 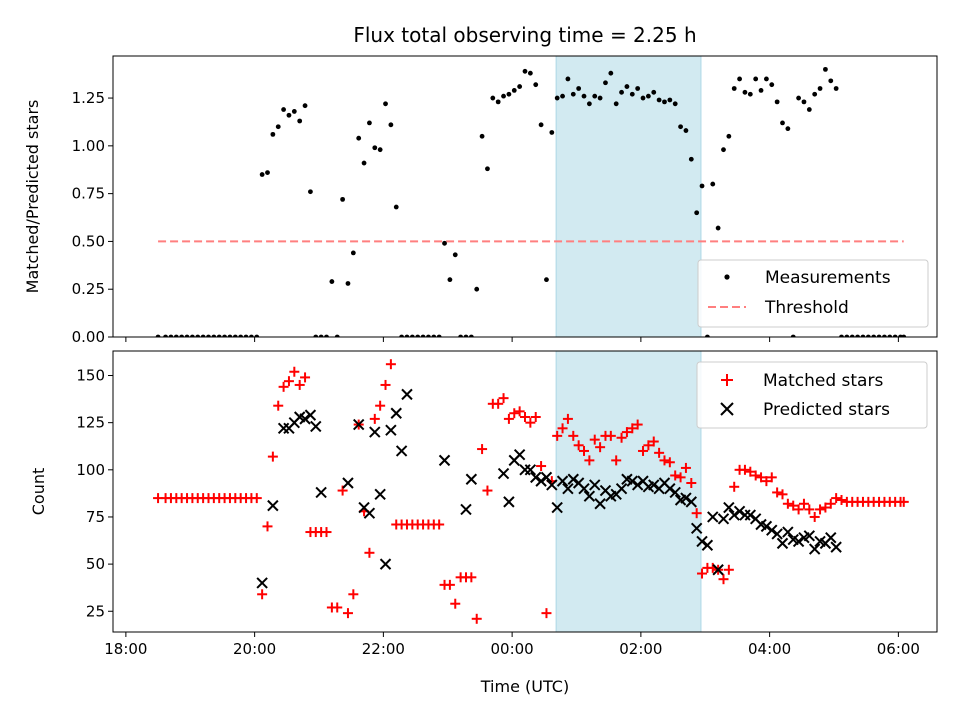 I want to click on legend-label-threshold: Threshold, so click(x=806, y=308).